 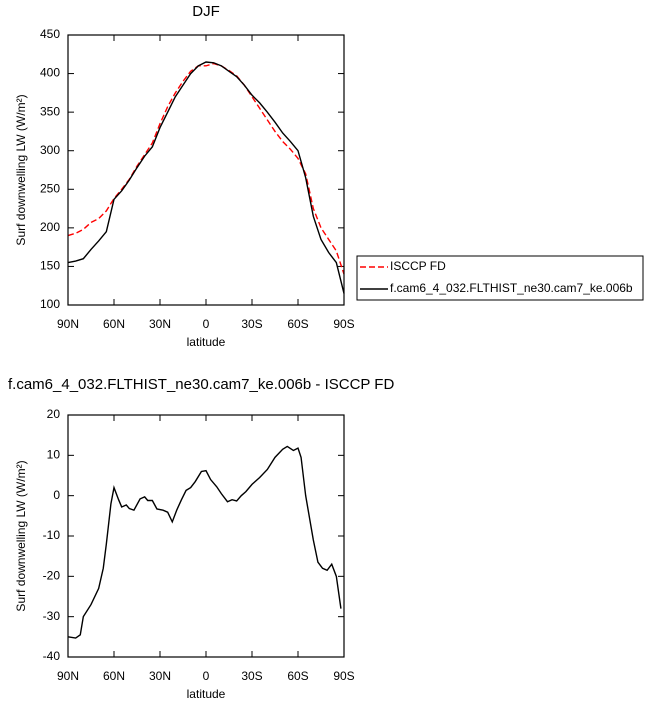 I want to click on y-tick-label: 0, so click(x=56, y=495).